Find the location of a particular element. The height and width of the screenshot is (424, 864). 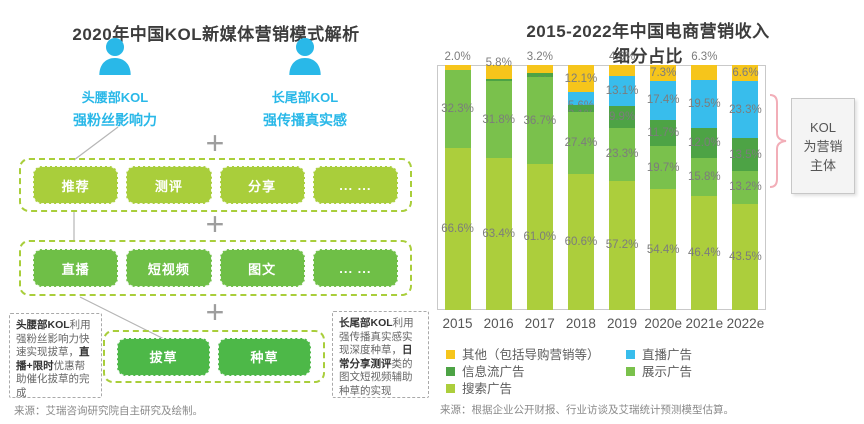

flow-row-goals: 拔草 种草 is located at coordinates (214, 356).